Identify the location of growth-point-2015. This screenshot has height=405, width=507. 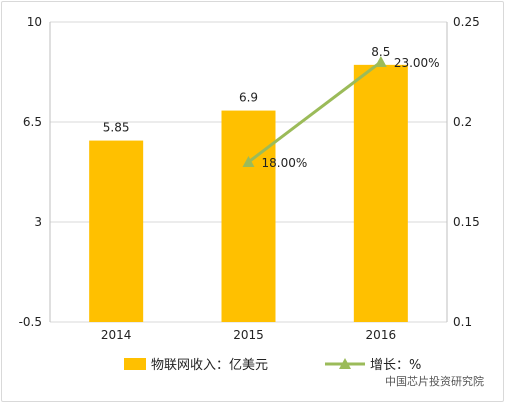
(248, 161).